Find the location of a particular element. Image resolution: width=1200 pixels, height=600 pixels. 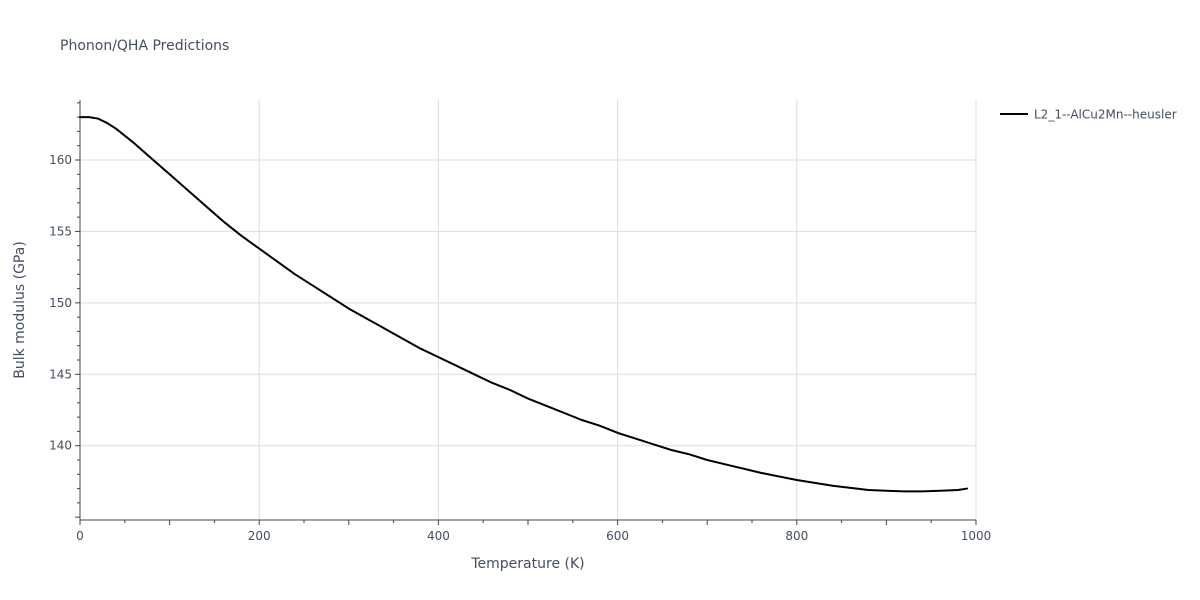

x-tick-label: 1000 is located at coordinates (976, 536).